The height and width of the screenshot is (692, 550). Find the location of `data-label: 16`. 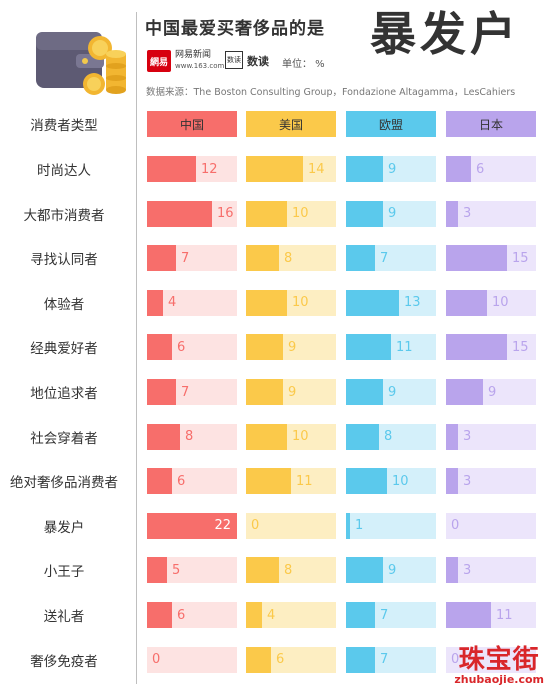

data-label: 16 is located at coordinates (225, 214).